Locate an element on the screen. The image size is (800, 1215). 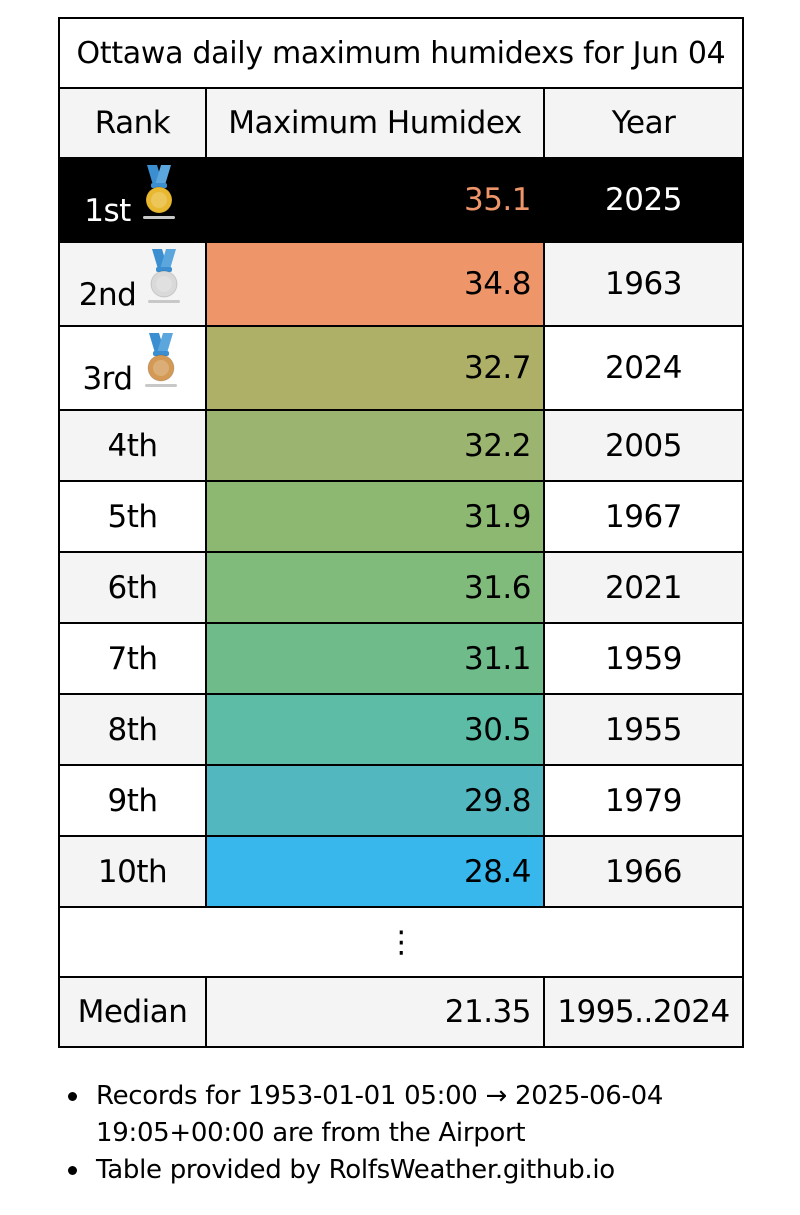
humidex-value-cell: 32.7 is located at coordinates (375, 368).